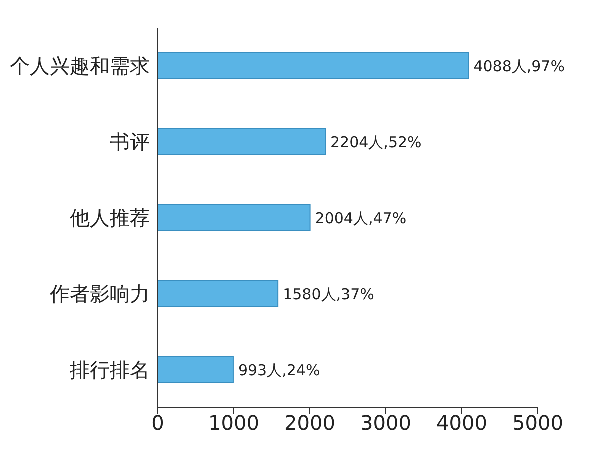  What do you see at coordinates (130, 142) in the screenshot?
I see `y-tick-label: 书评` at bounding box center [130, 142].